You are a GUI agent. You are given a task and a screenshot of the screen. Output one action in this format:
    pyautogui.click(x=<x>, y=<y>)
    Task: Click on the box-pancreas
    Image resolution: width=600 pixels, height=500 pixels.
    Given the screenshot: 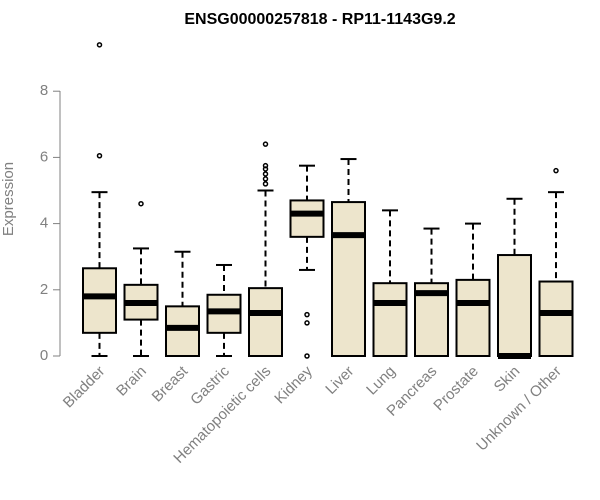 What is the action you would take?
    pyautogui.click(x=431, y=292)
    